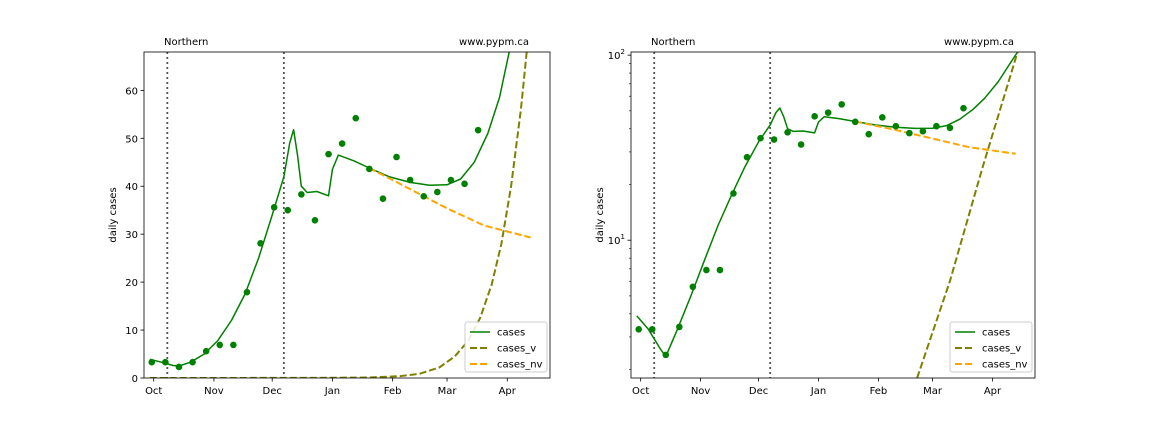 This screenshot has width=1152, height=436. I want to click on y-tick-label: 60, so click(131, 91).